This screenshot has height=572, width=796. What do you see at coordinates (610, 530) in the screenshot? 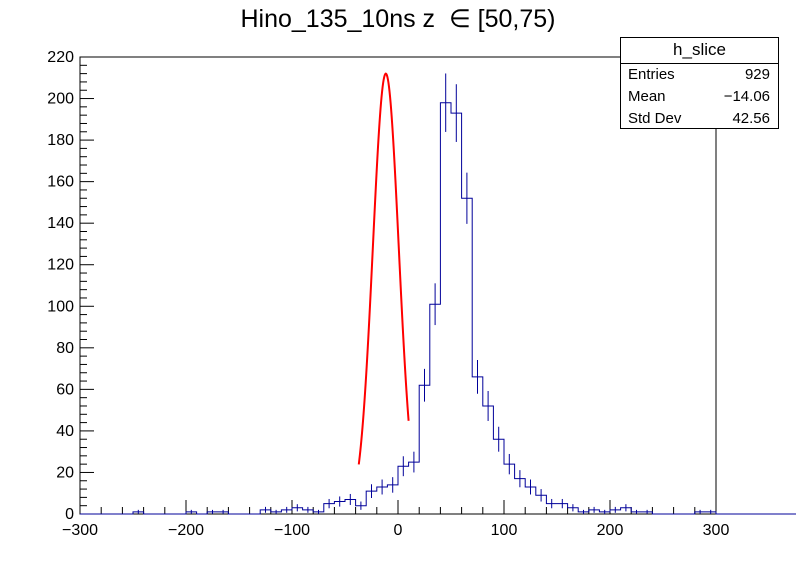
I see `x-tick-label: 200` at bounding box center [610, 530].